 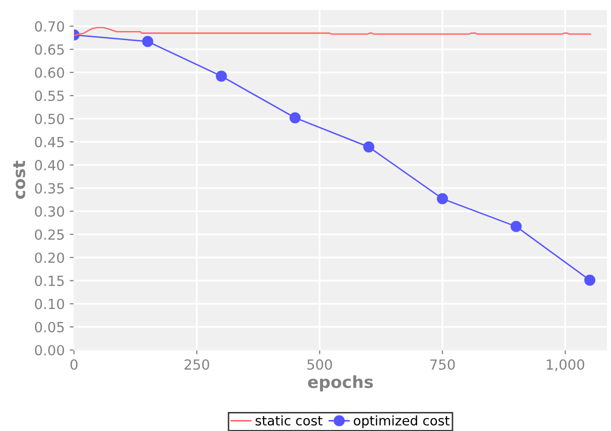 What do you see at coordinates (74, 364) in the screenshot?
I see `x-tick-label: 0` at bounding box center [74, 364].